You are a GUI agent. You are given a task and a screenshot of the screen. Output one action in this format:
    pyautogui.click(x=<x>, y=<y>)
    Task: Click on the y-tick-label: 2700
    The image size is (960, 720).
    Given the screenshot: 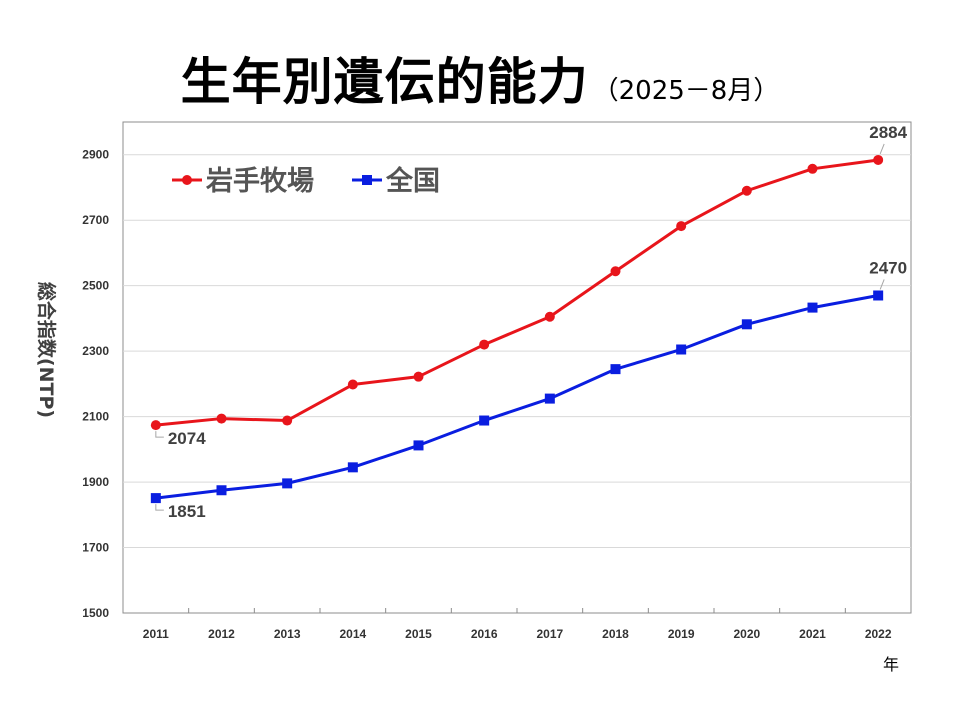 What is the action you would take?
    pyautogui.click(x=95, y=220)
    